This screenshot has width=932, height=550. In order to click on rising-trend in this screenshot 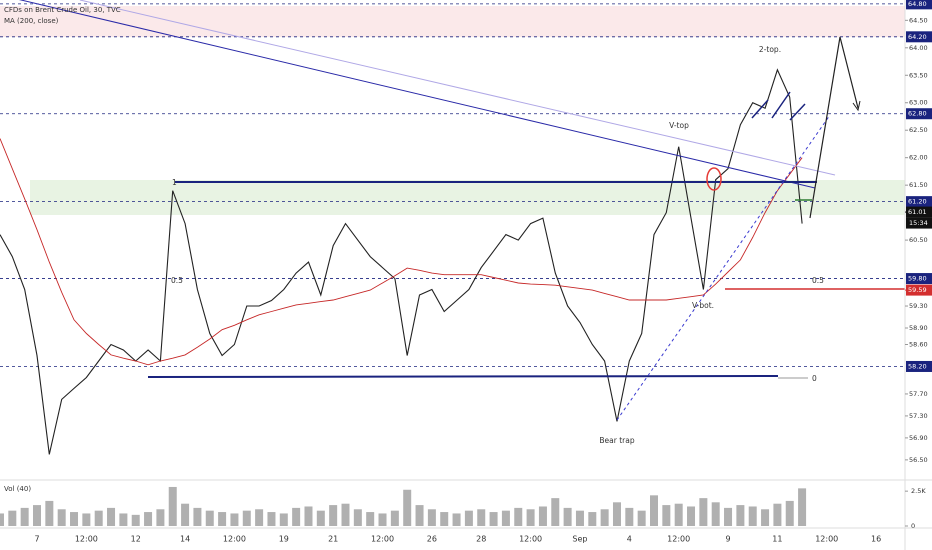, I will do `click(723, 267)`.